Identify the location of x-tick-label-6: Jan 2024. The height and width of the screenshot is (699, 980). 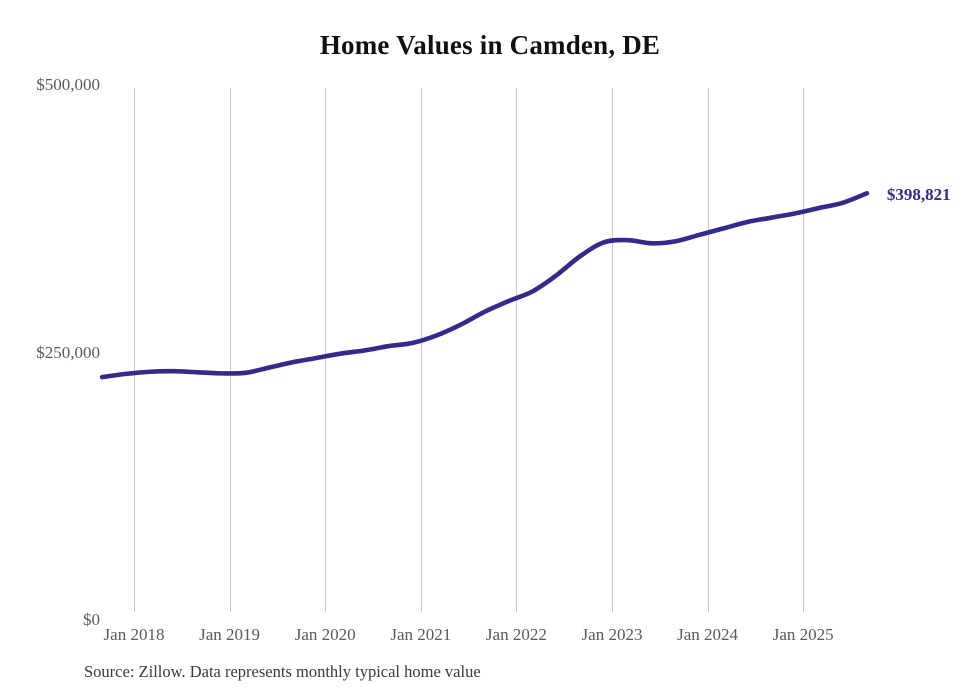
(708, 634).